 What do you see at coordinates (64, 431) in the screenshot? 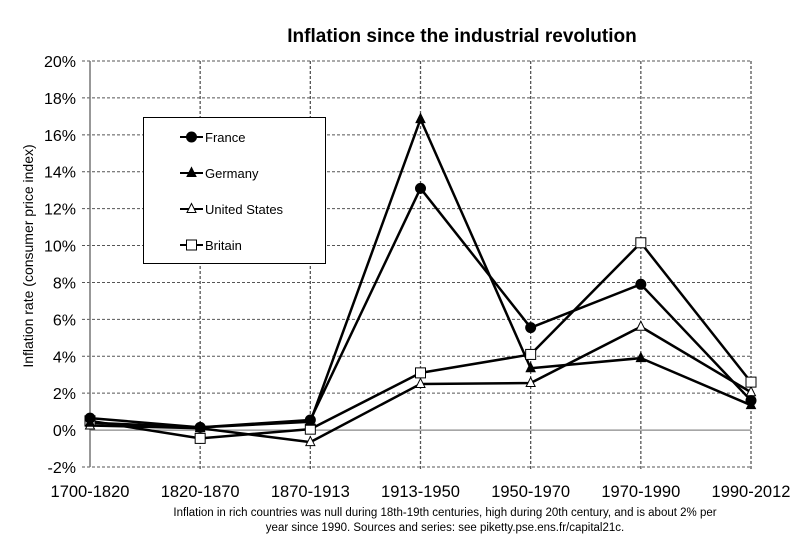
I see `y-tick-label: 0%` at bounding box center [64, 431].